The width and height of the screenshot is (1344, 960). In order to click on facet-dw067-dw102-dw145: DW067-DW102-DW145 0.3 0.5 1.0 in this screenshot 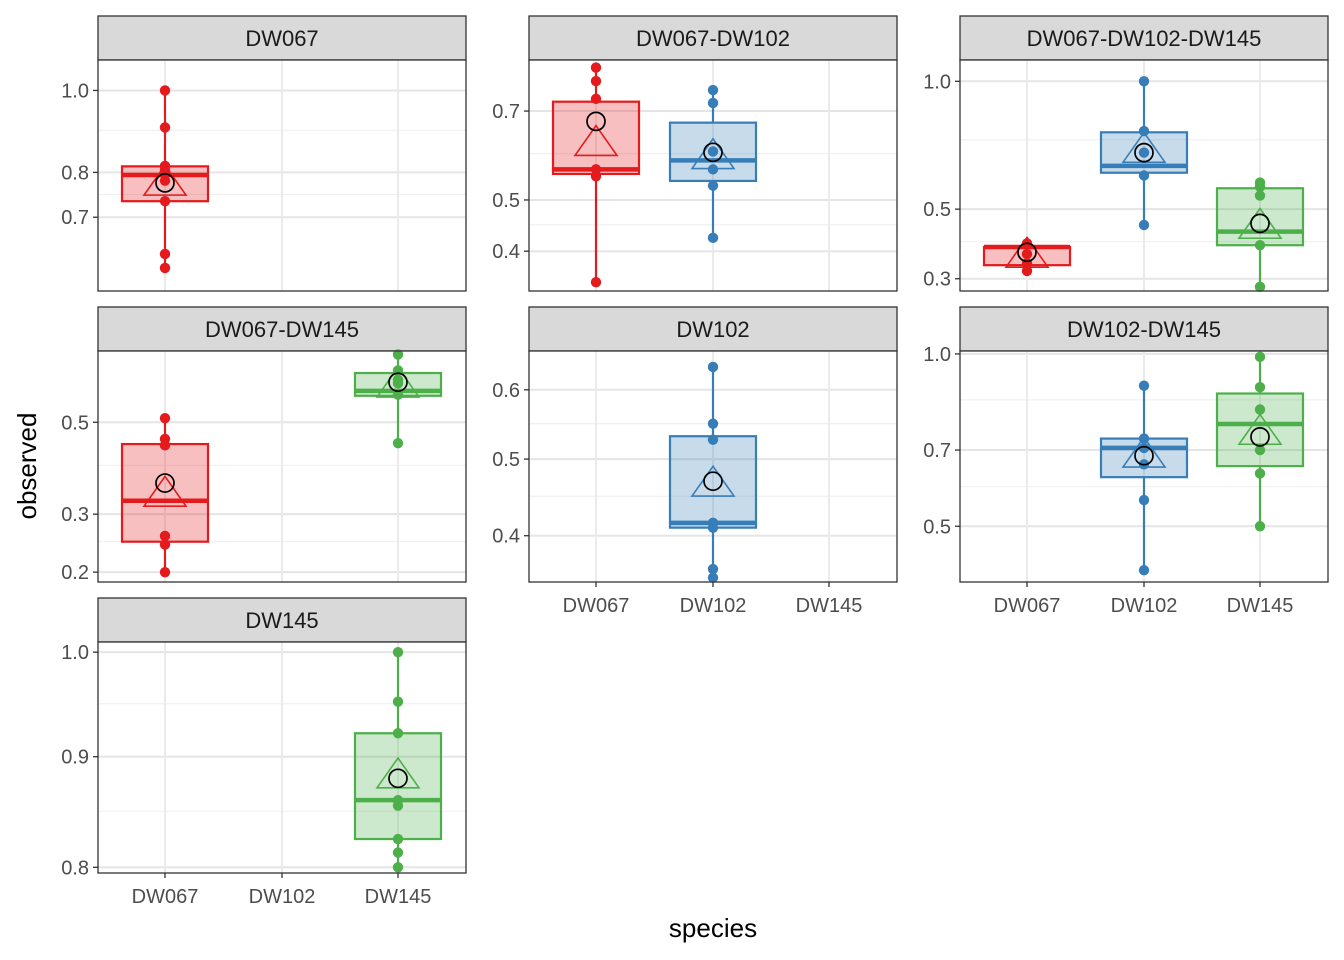, I will do `click(1126, 154)`.